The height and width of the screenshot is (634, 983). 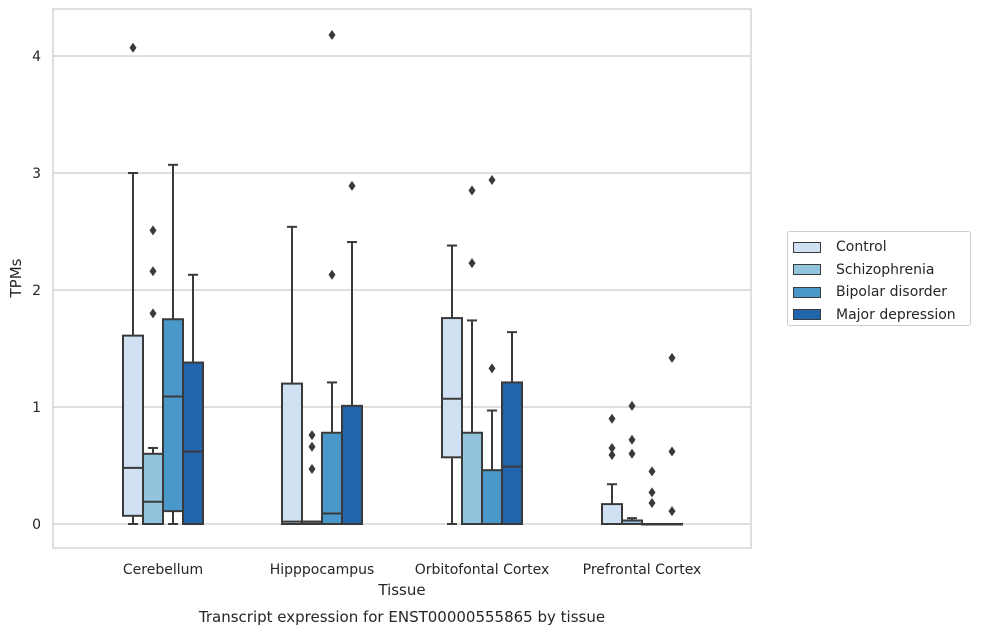 I want to click on y-tick-labels: 0 1 2 3 4, so click(x=36, y=291).